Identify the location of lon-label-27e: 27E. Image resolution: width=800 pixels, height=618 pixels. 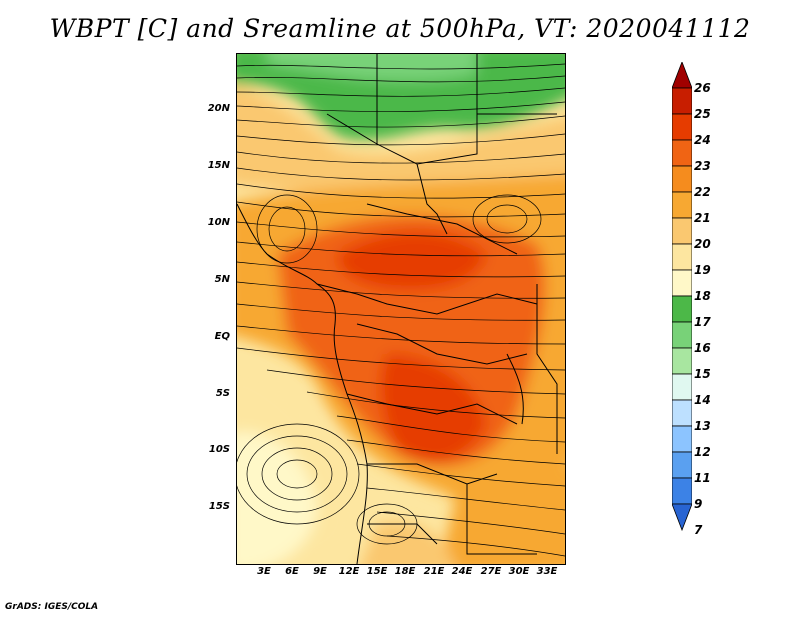
(491, 571).